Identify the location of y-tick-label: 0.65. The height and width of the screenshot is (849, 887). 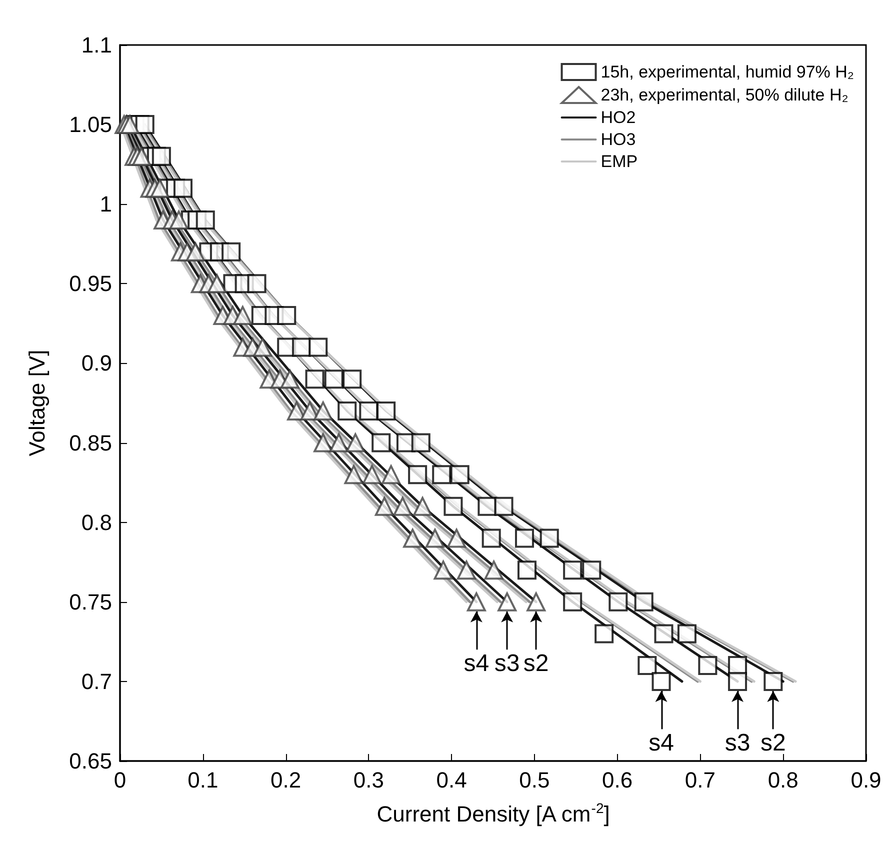
(90, 761).